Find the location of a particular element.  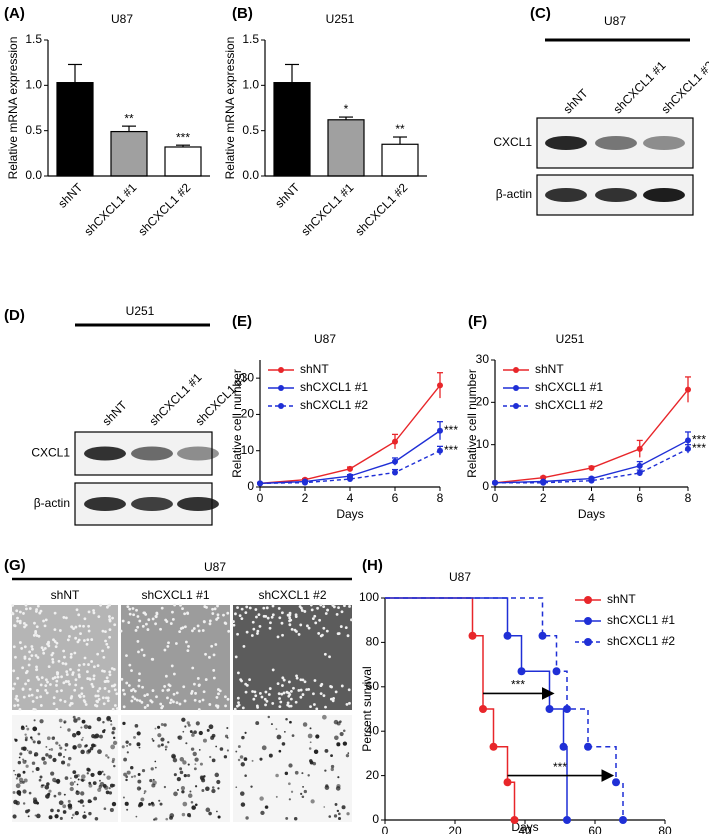

x-tick-label: 20 is located at coordinates (455, 829).